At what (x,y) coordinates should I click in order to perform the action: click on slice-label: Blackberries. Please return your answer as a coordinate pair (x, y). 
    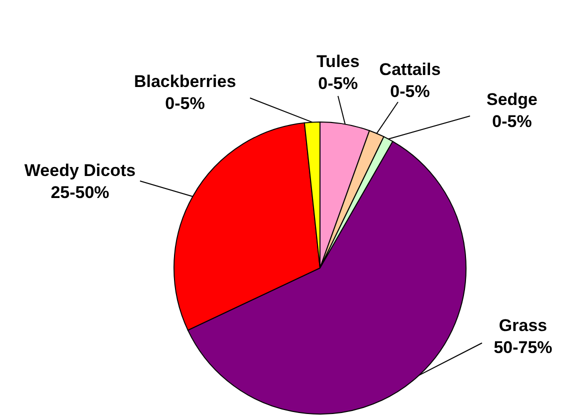
    Looking at the image, I should click on (185, 81).